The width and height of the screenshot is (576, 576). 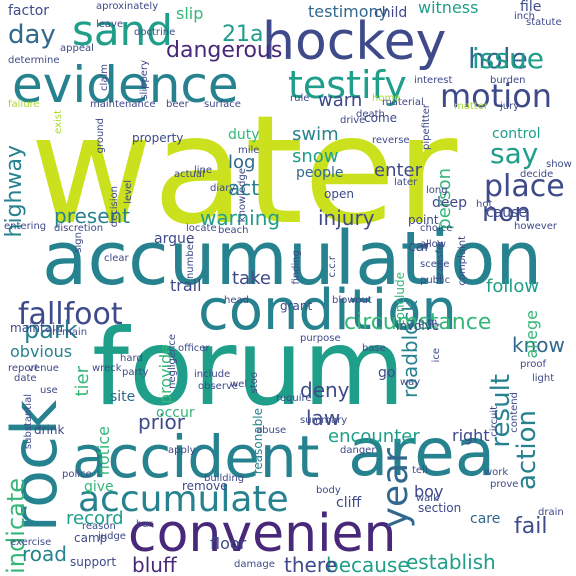 I want to click on word-maintain: maintain, so click(x=36, y=328).